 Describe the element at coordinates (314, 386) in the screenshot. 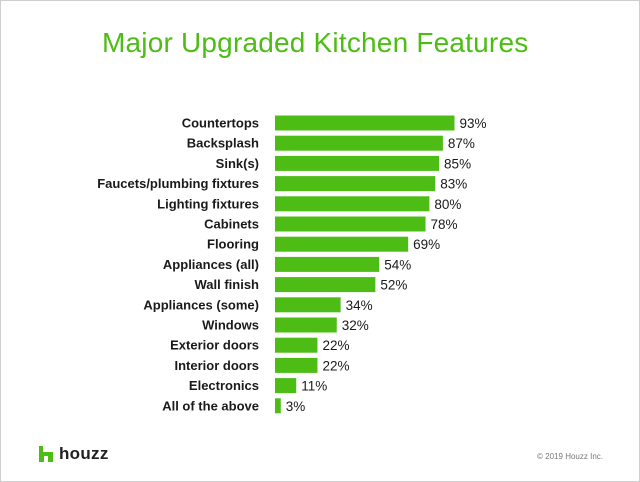

I see `value-label-electronics: 11%` at that location.